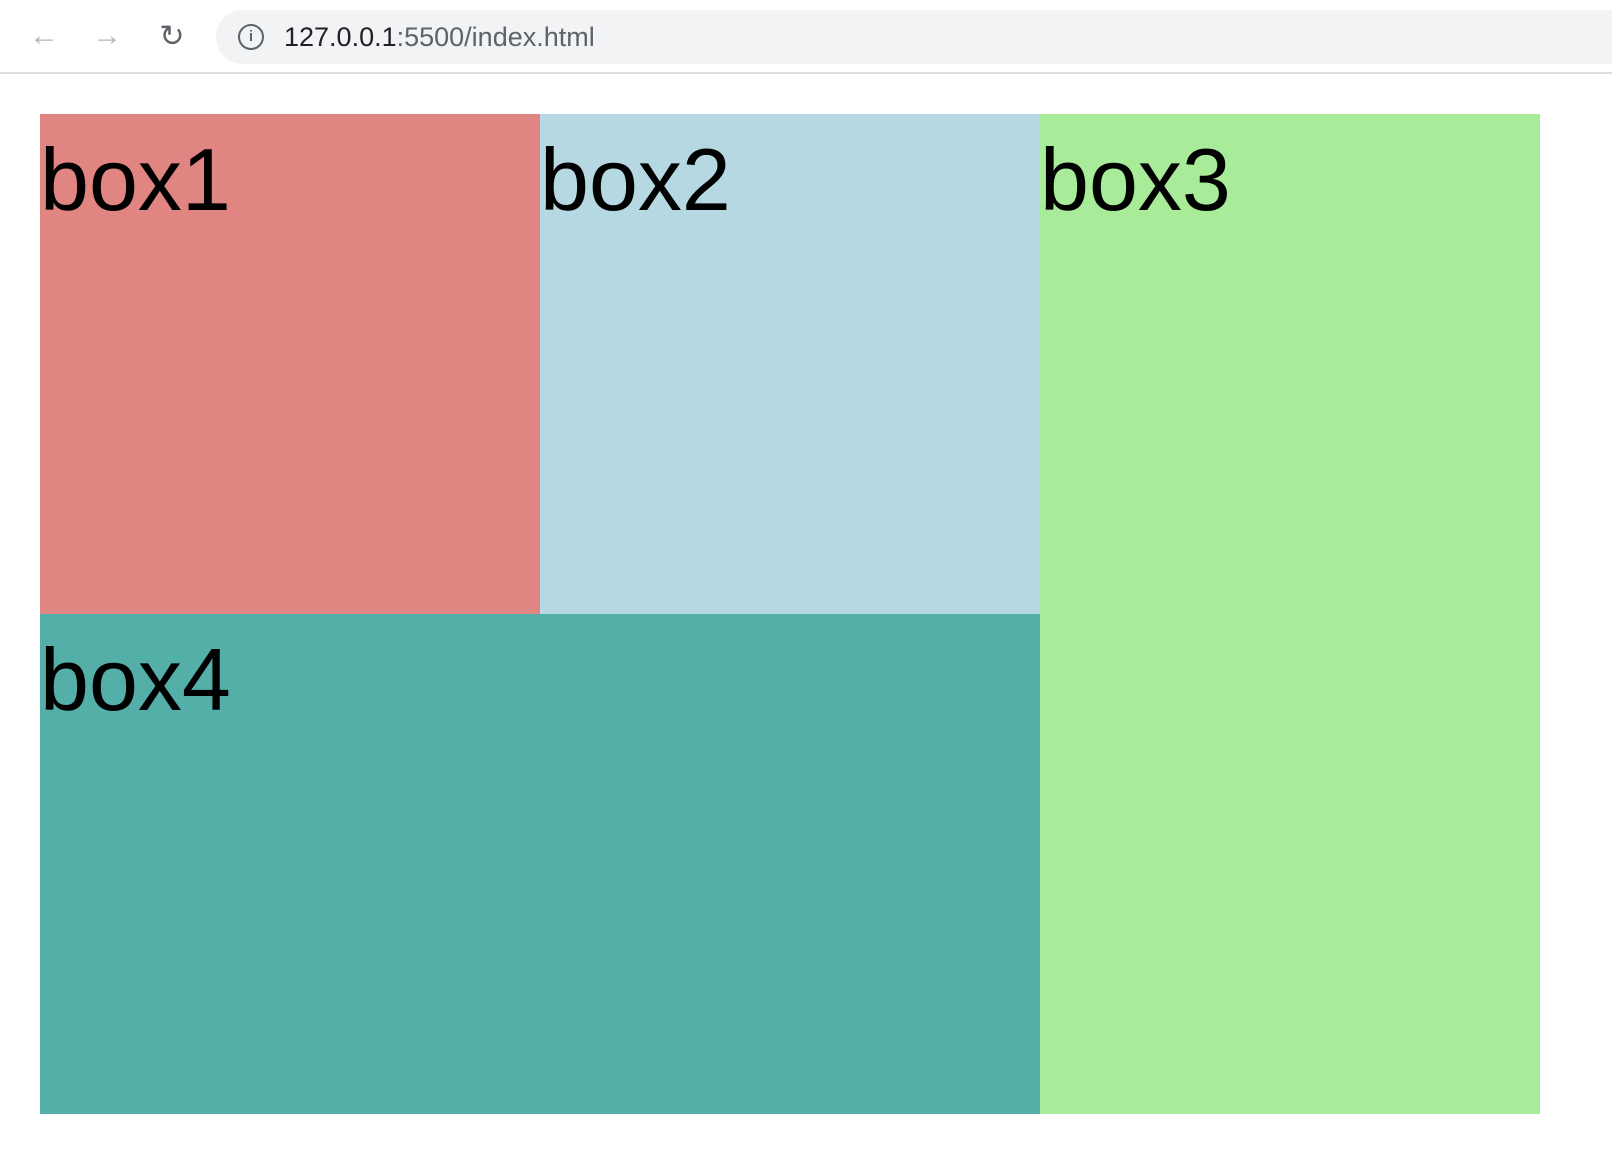 This screenshot has height=1172, width=1612. I want to click on browser-toolbar: ← → ↻ i 127.0.0.1:5500/index.html, so click(806, 37).